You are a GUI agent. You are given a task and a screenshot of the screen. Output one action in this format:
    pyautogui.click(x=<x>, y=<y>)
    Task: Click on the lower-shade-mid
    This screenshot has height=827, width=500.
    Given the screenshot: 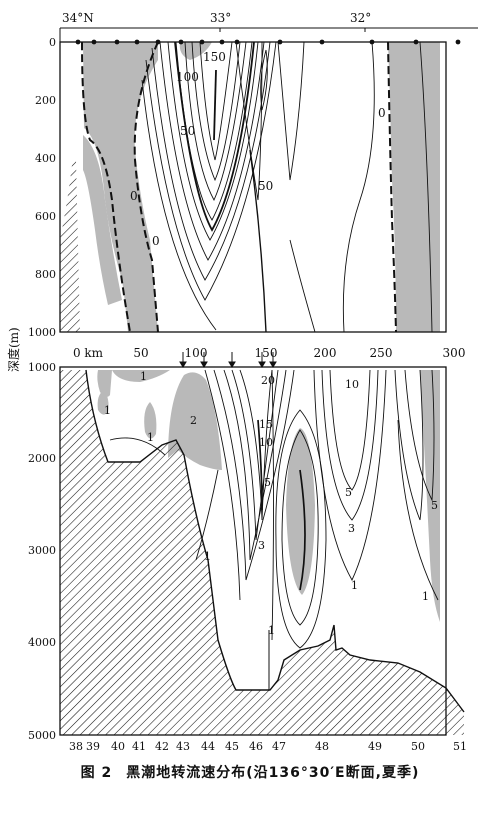 What is the action you would take?
    pyautogui.click(x=195, y=421)
    